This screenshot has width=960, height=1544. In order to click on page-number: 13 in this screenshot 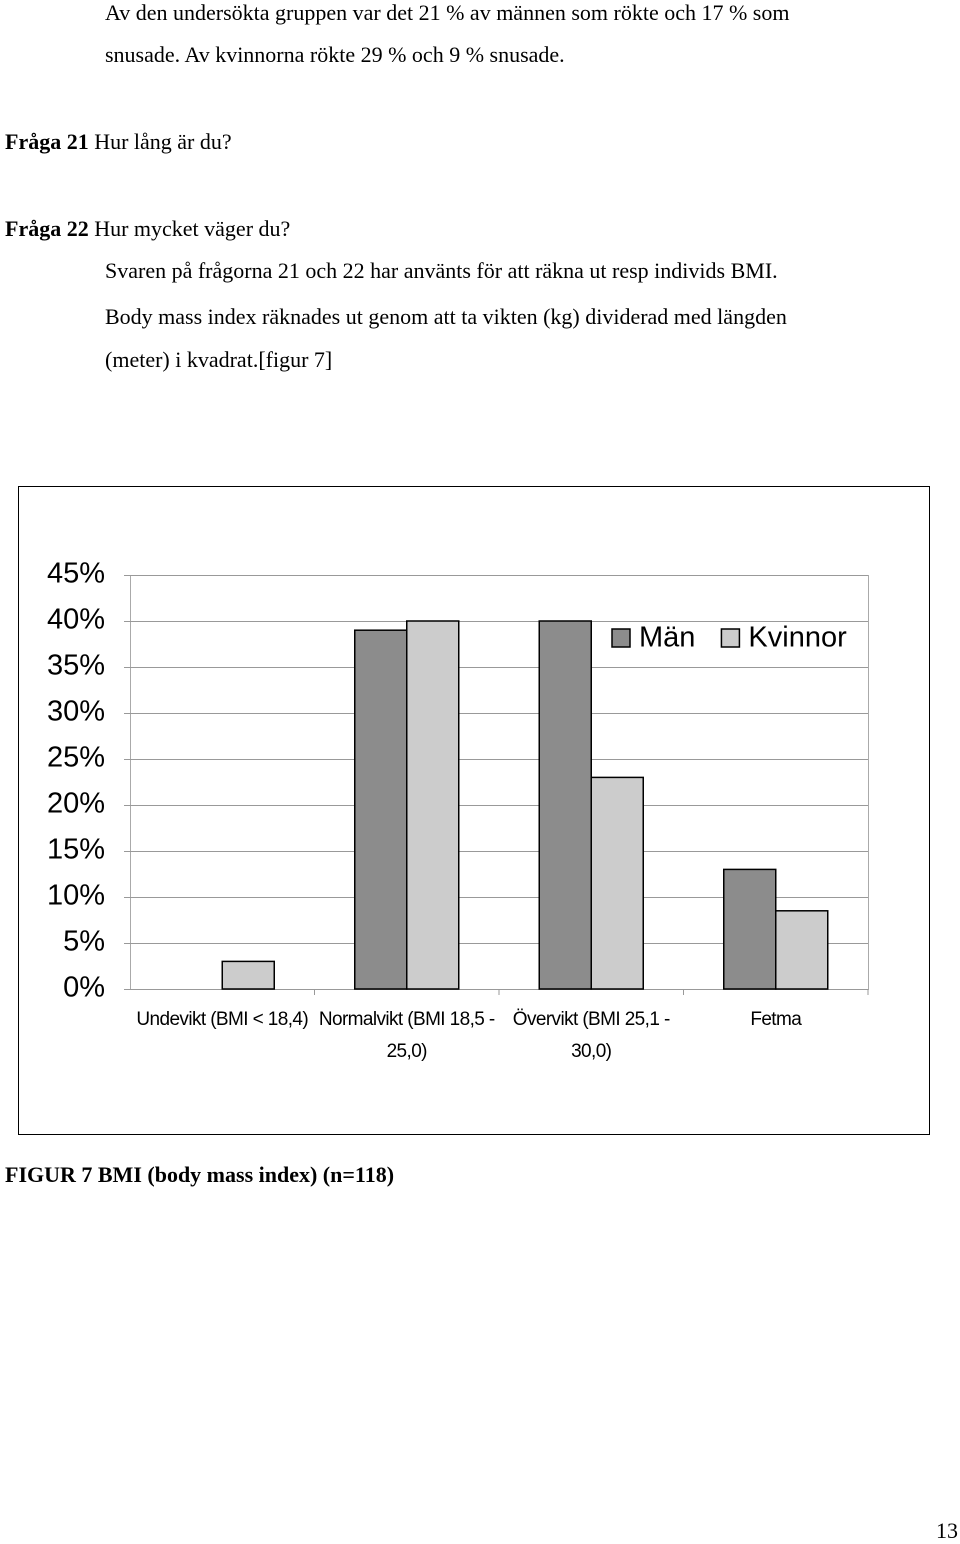, I will do `click(947, 1530)`.